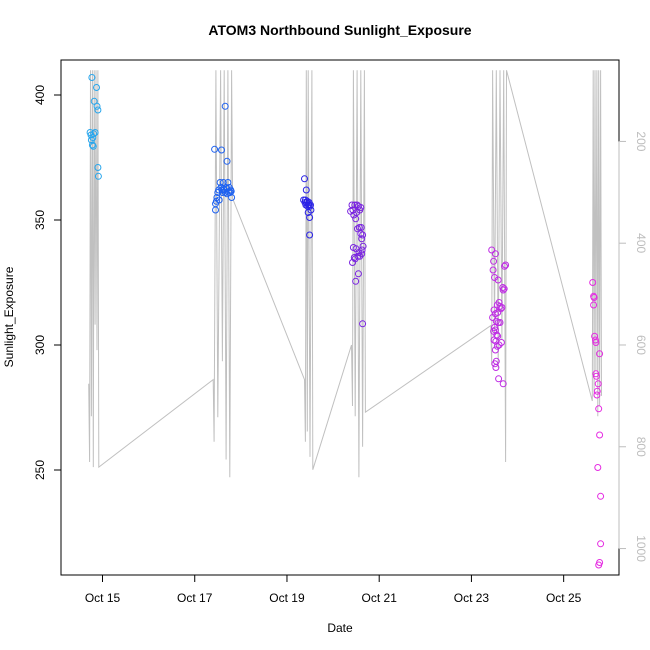 The height and width of the screenshot is (650, 650). What do you see at coordinates (641, 447) in the screenshot?
I see `y-right-tick-label: 800` at bounding box center [641, 447].